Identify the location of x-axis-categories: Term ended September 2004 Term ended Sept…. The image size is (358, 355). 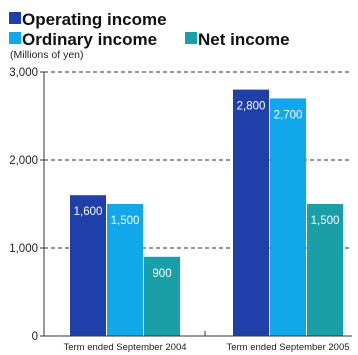
(206, 347).